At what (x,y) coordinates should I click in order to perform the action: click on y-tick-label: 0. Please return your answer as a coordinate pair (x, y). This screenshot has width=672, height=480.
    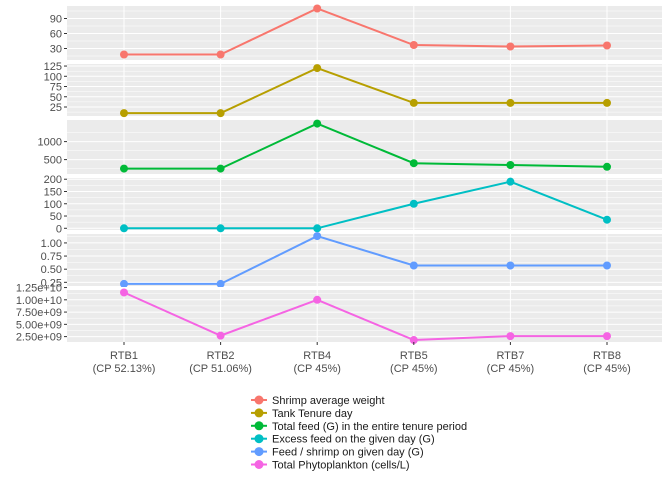
    Looking at the image, I should click on (59, 229).